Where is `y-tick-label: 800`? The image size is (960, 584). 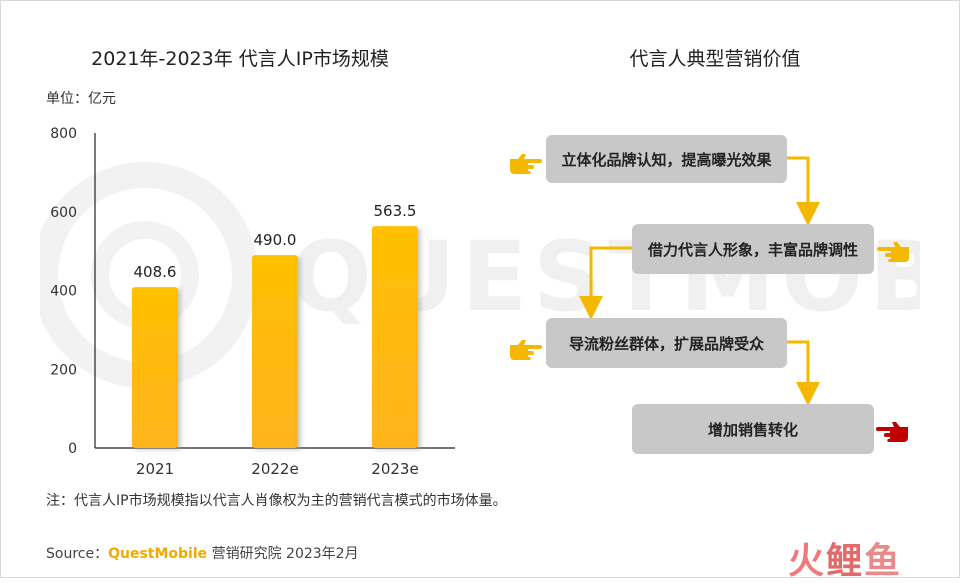
y-tick-label: 800 is located at coordinates (63, 134).